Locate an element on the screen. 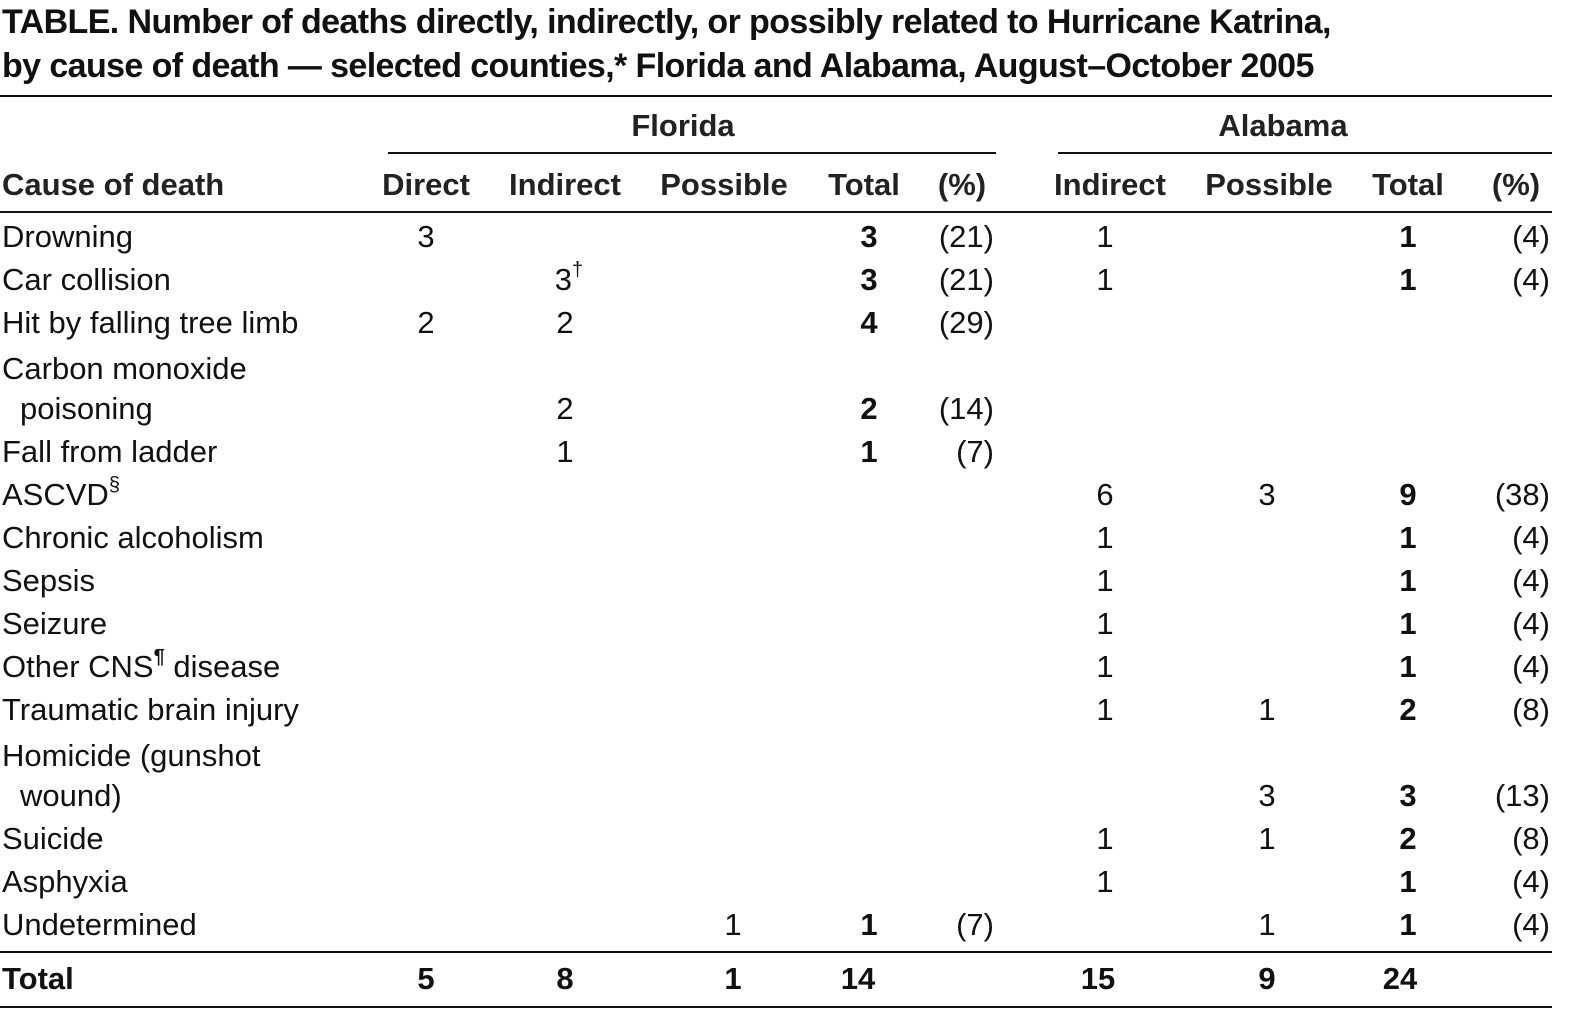 Image resolution: width=1586 pixels, height=1027 pixels. cell-fl-possible: 1 is located at coordinates (732, 925).